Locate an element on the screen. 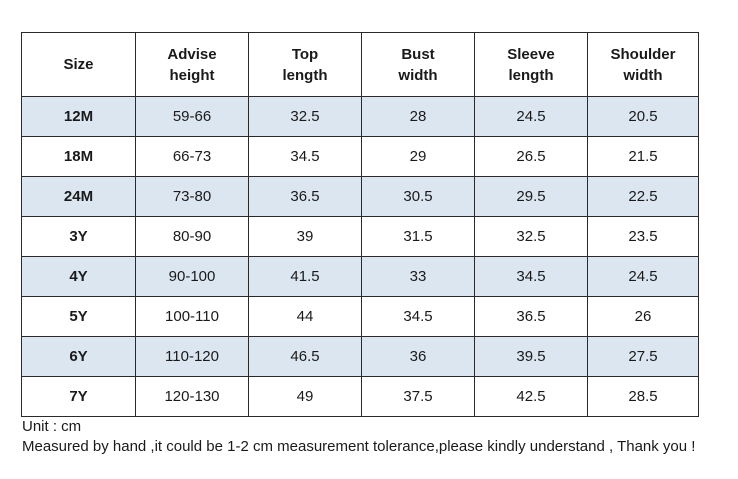  header-advise-height-line-2: height is located at coordinates (192, 75).